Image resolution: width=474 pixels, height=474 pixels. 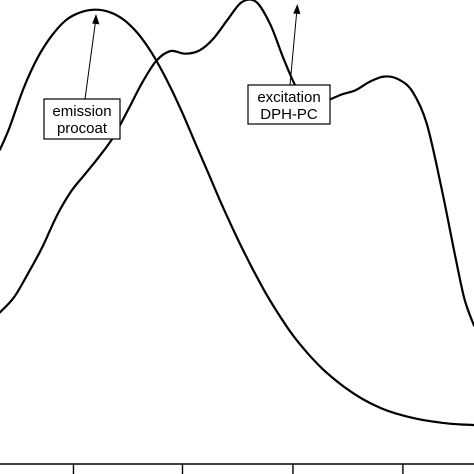 What do you see at coordinates (288, 97) in the screenshot?
I see `excitation-label-line1: excitation` at bounding box center [288, 97].